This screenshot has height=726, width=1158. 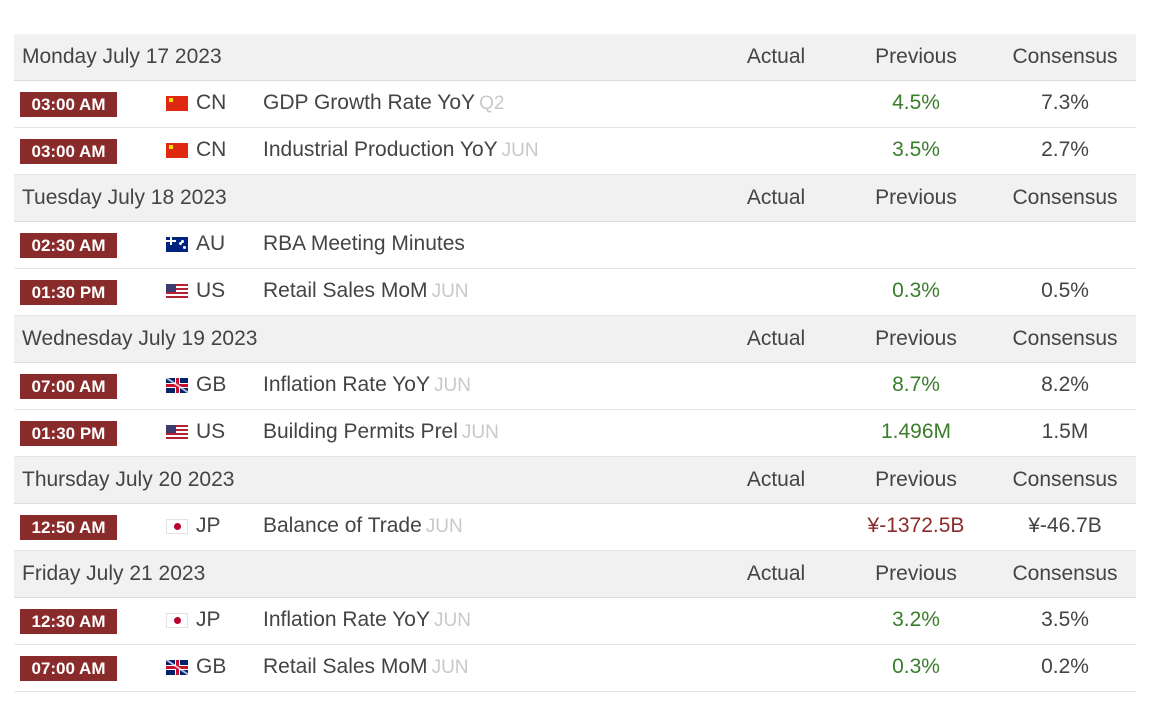 I want to click on day-date: Friday July 21 2023, so click(x=114, y=573).